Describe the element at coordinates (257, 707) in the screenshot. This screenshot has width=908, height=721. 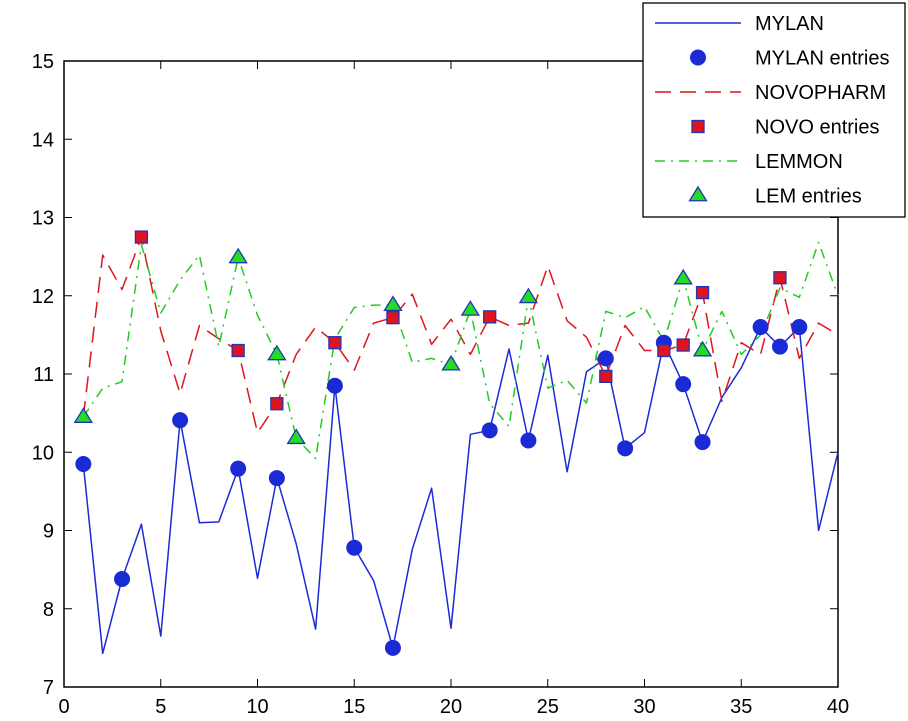
I see `x-tick-label: 10` at that location.